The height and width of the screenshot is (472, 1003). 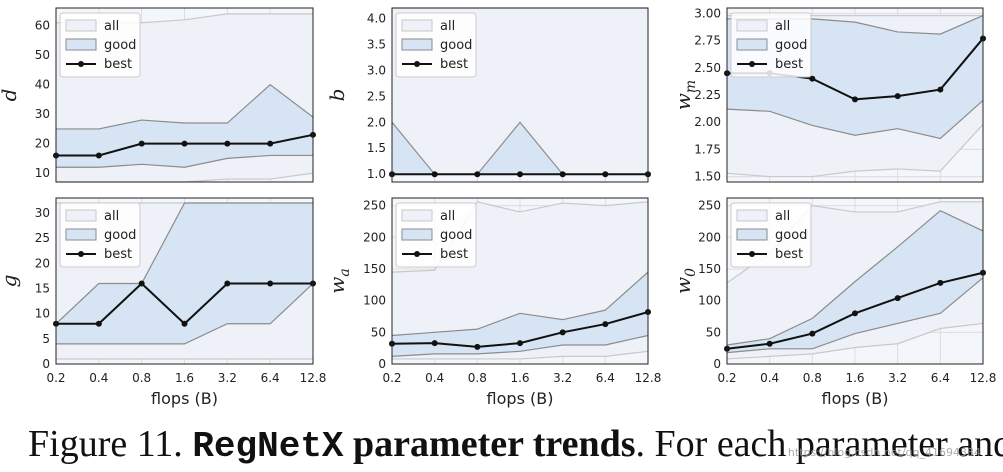 I want to click on y-tick-label: 1.5, so click(x=376, y=148).